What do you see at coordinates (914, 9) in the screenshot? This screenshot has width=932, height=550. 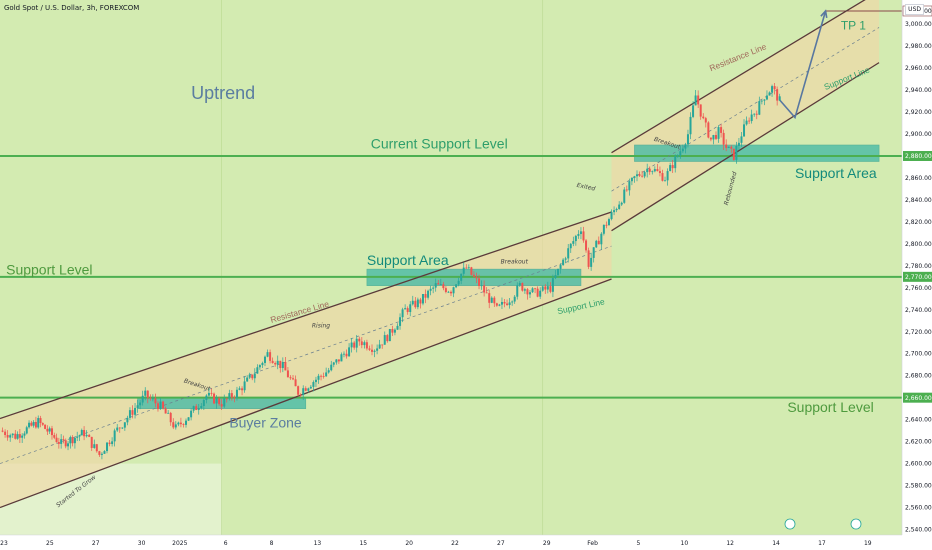 I see `currency-button: USD` at bounding box center [914, 9].